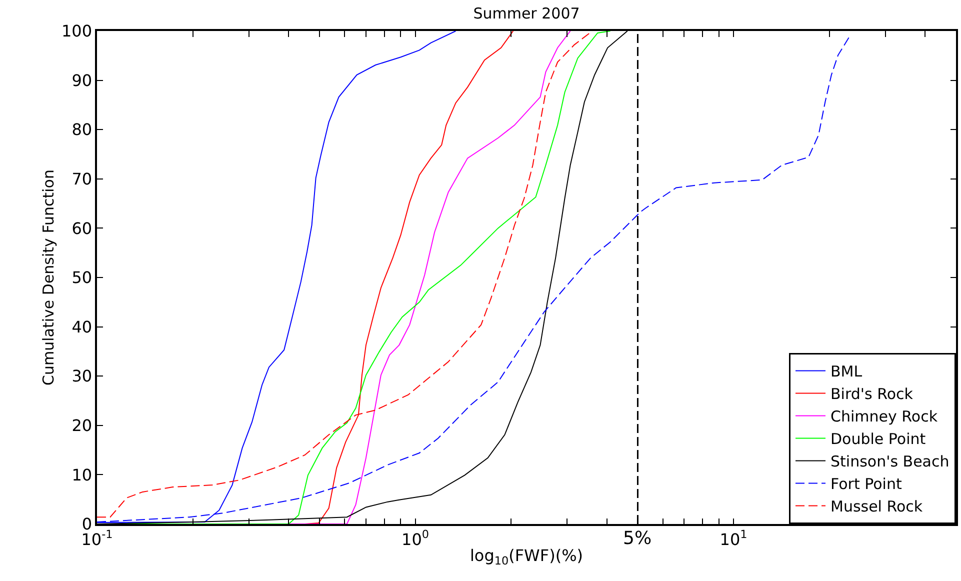 Image resolution: width=961 pixels, height=581 pixels. Describe the element at coordinates (872, 394) in the screenshot. I see `legend-label: Bird's Rock` at that location.